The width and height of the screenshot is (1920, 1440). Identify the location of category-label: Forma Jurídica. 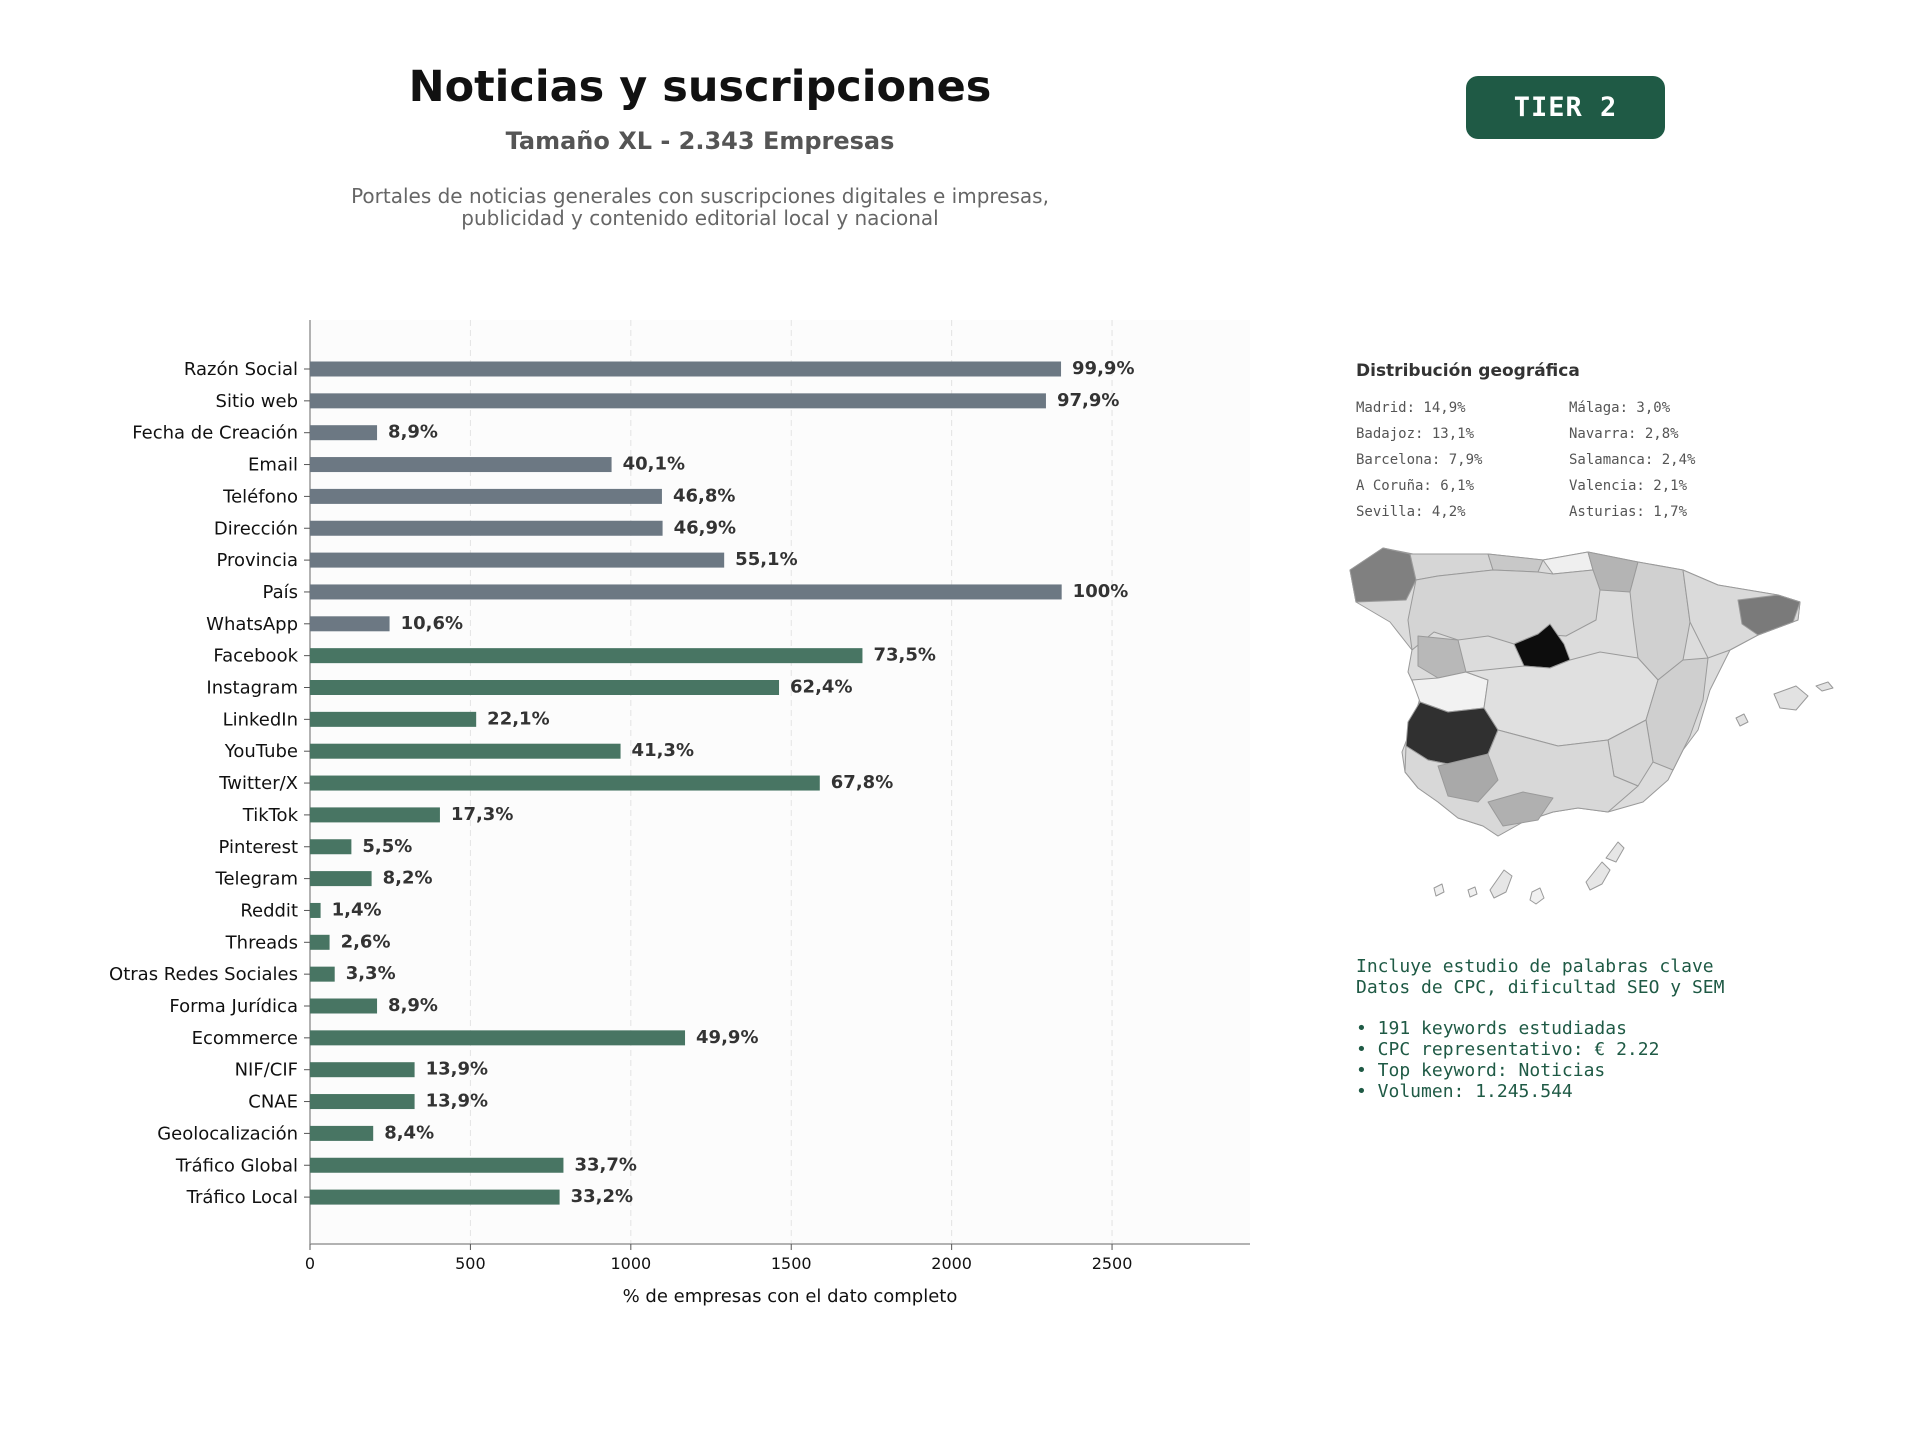
(233, 1006).